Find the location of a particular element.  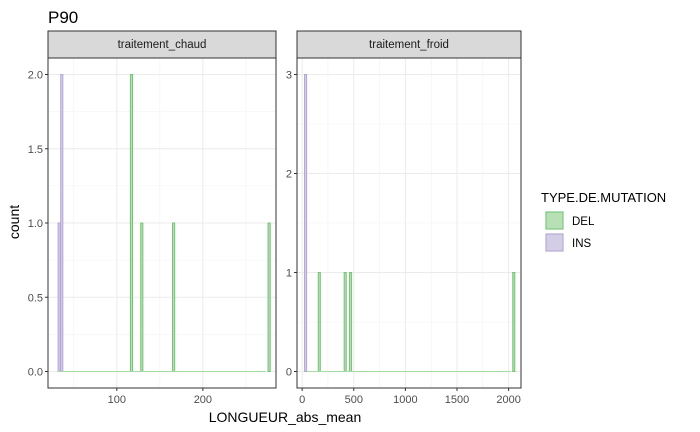

legend-label-ins: INS is located at coordinates (582, 244).